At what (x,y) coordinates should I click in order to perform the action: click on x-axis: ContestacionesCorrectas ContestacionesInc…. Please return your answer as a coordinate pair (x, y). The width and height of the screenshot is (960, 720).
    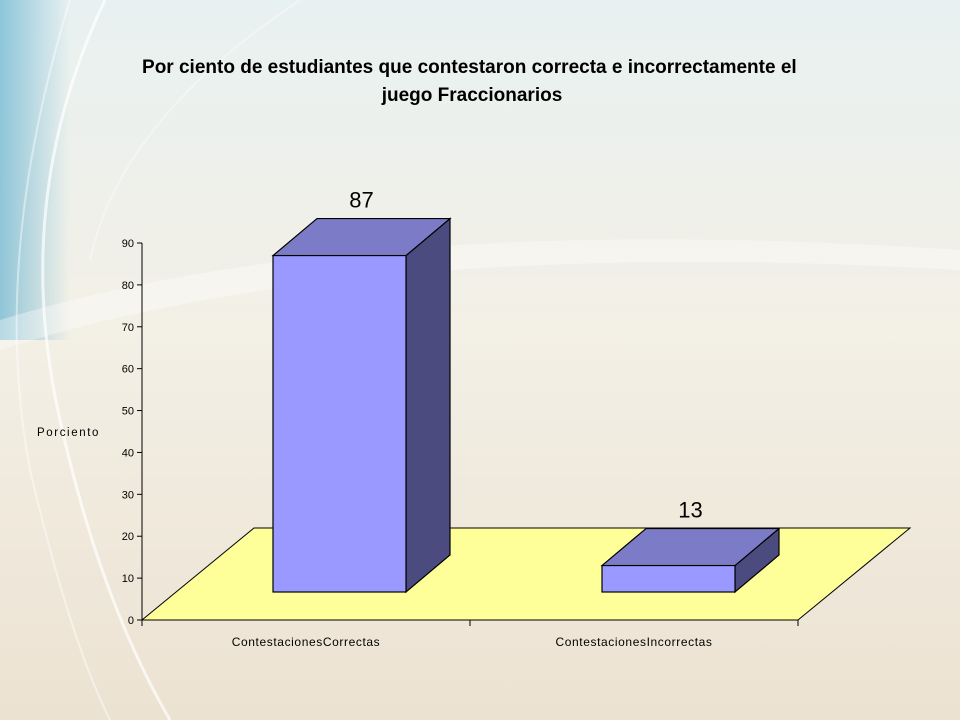
    Looking at the image, I should click on (470, 634).